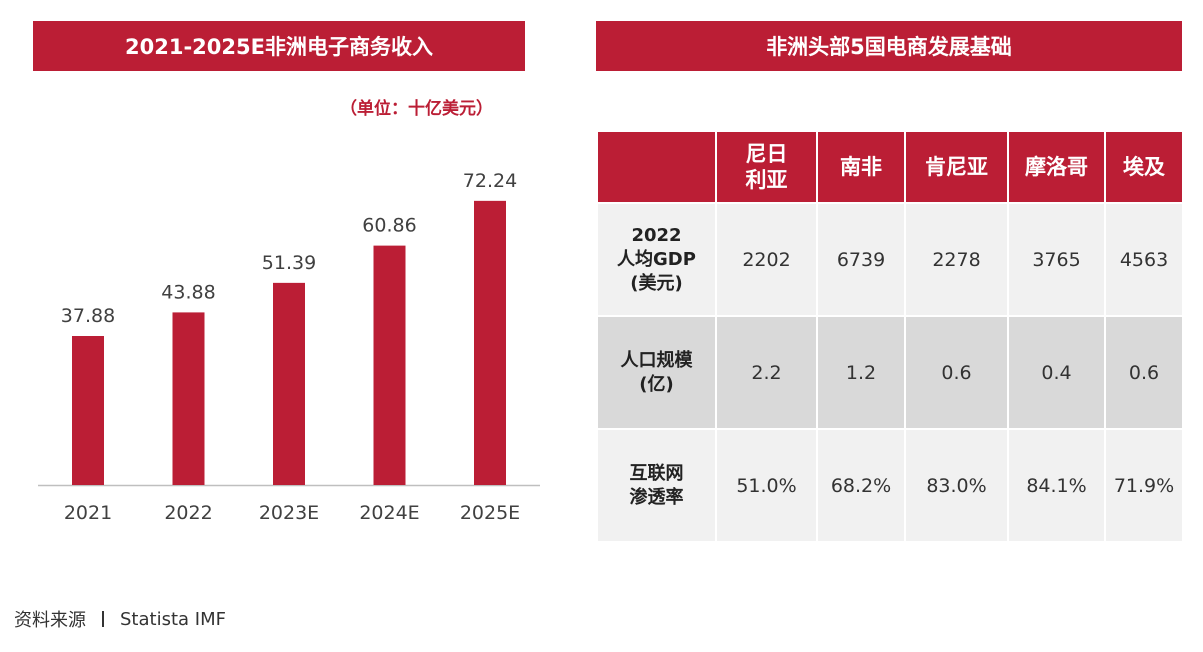 This screenshot has height=652, width=1203. Describe the element at coordinates (1056, 167) in the screenshot. I see `column-header: 摩洛哥` at that location.